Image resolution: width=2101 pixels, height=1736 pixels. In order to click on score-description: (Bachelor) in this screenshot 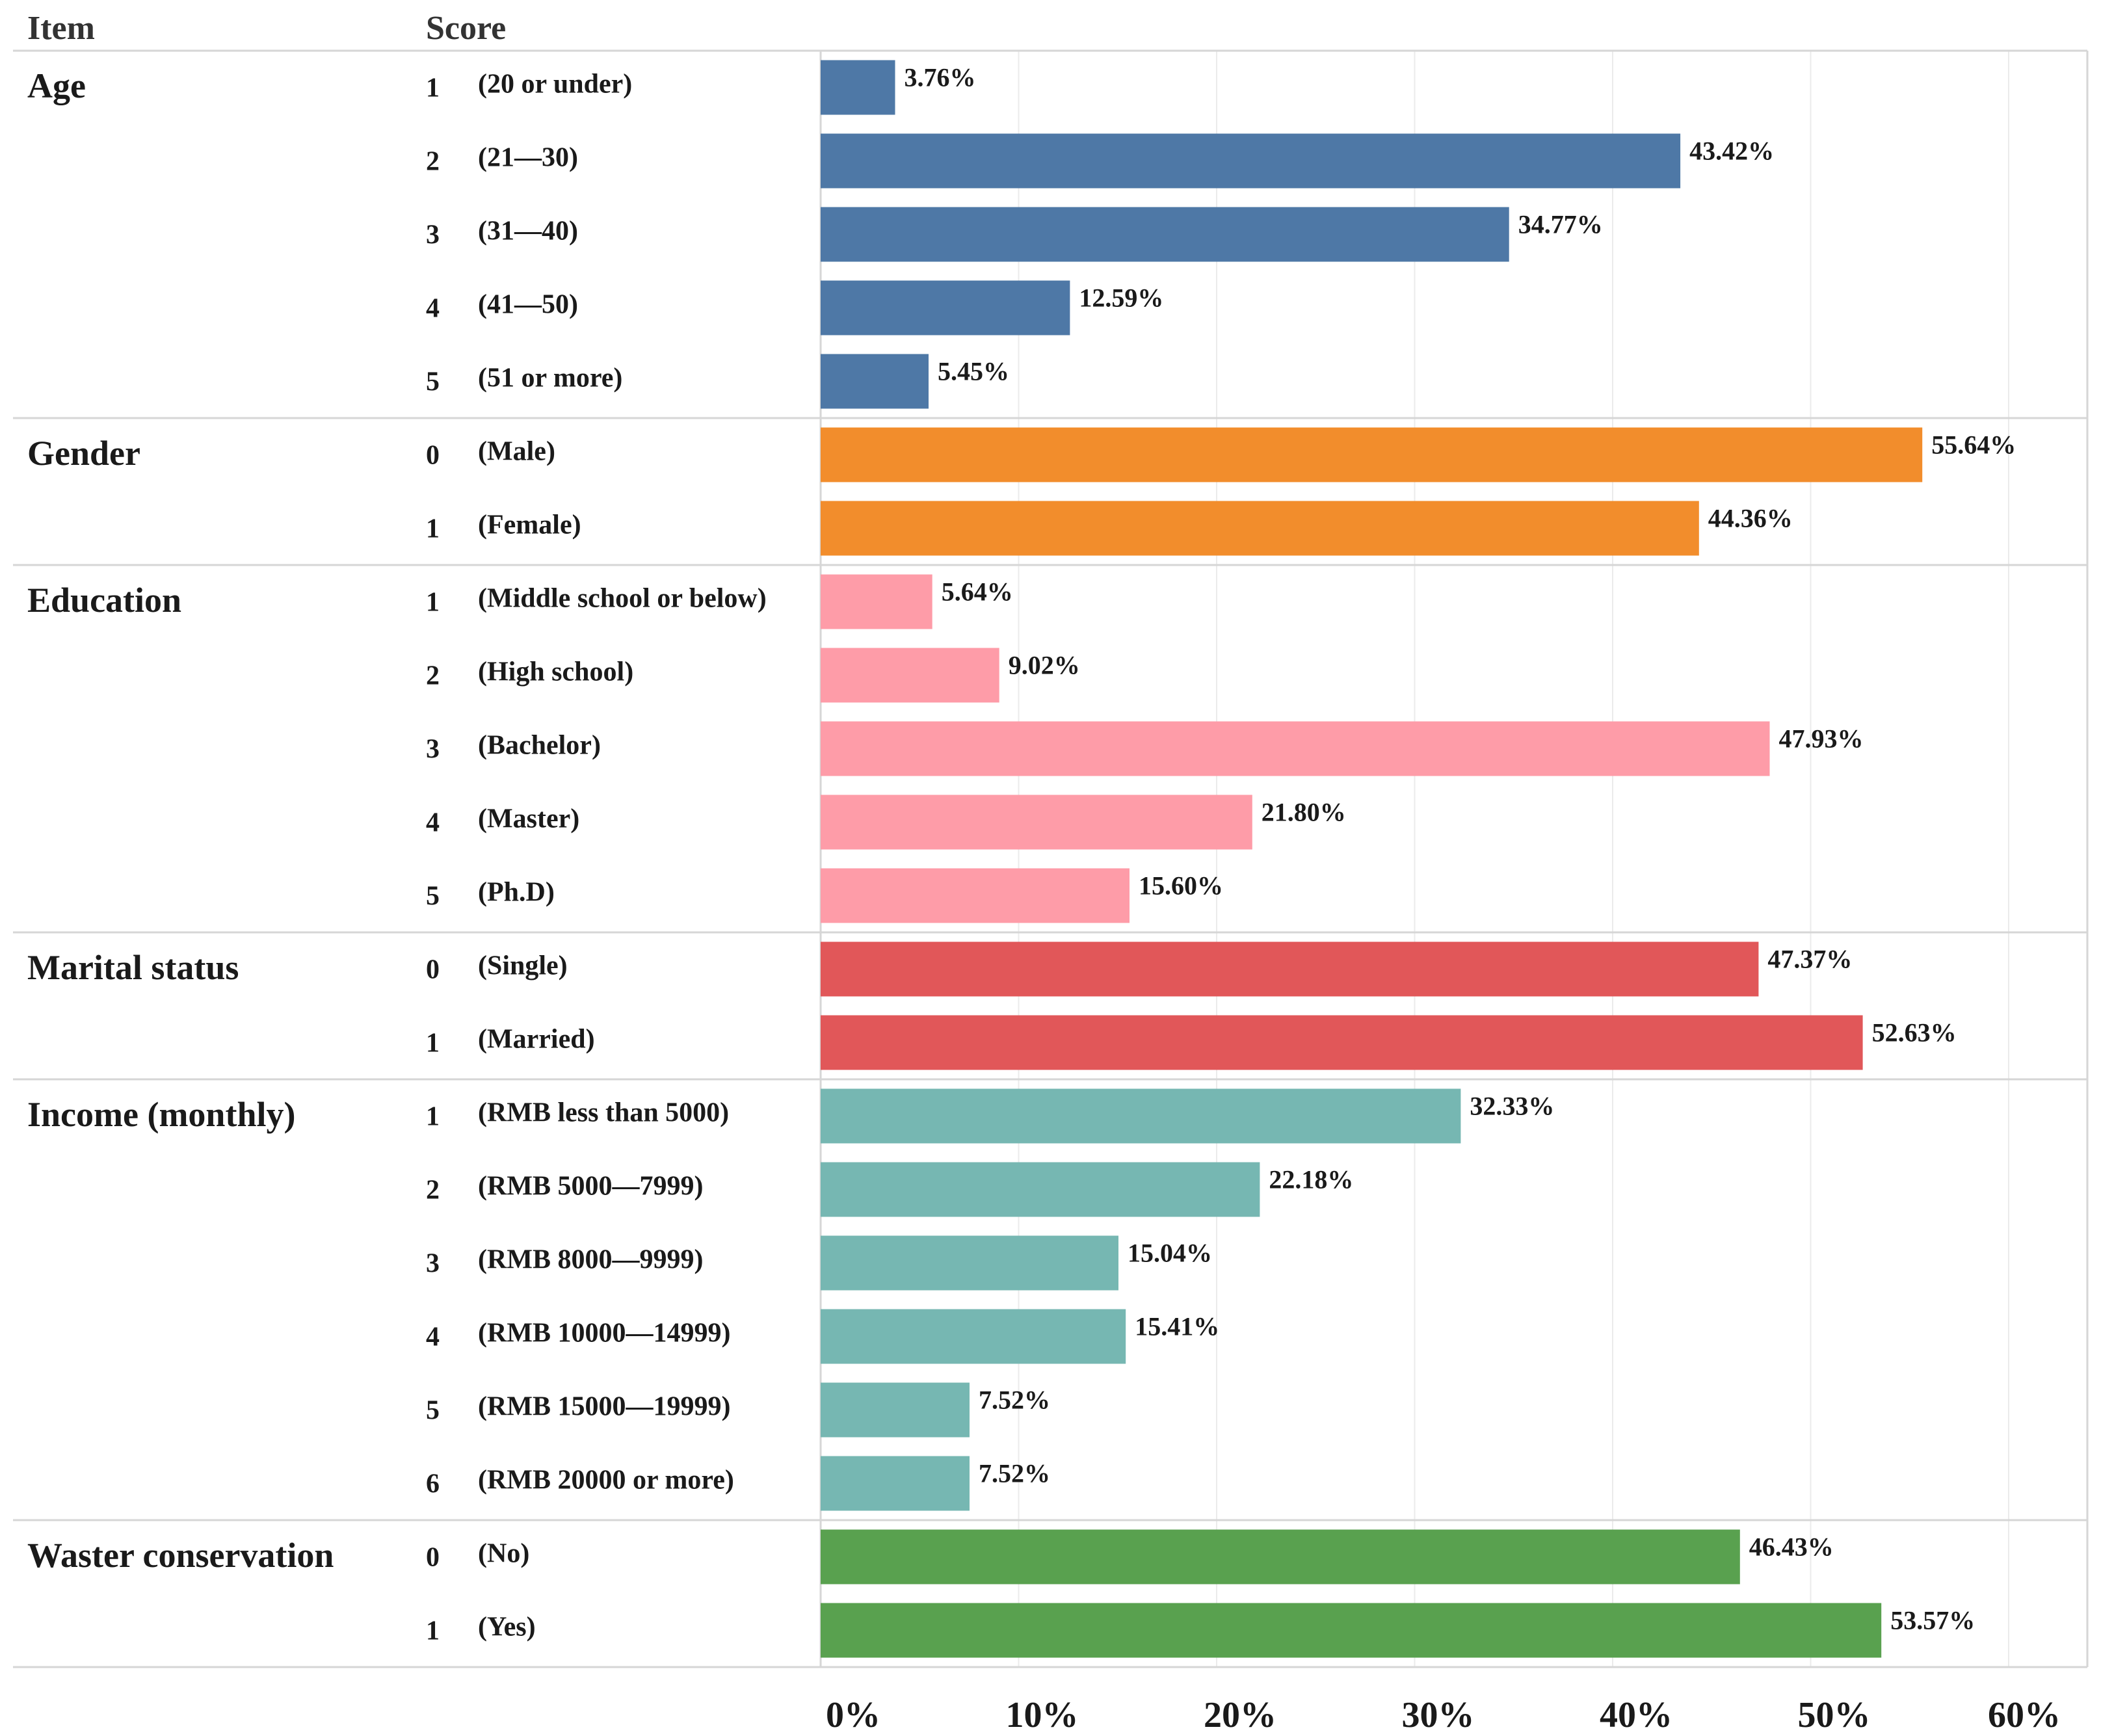, I will do `click(539, 746)`.